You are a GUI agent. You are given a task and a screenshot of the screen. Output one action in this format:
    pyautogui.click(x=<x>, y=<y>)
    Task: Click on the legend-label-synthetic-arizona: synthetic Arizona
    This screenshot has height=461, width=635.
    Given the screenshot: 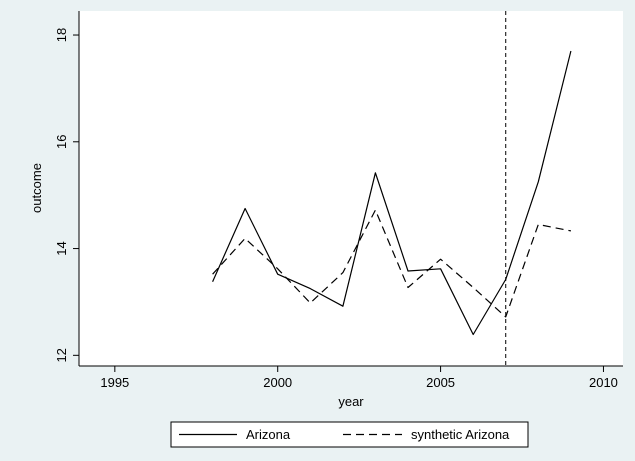 What is the action you would take?
    pyautogui.click(x=460, y=434)
    